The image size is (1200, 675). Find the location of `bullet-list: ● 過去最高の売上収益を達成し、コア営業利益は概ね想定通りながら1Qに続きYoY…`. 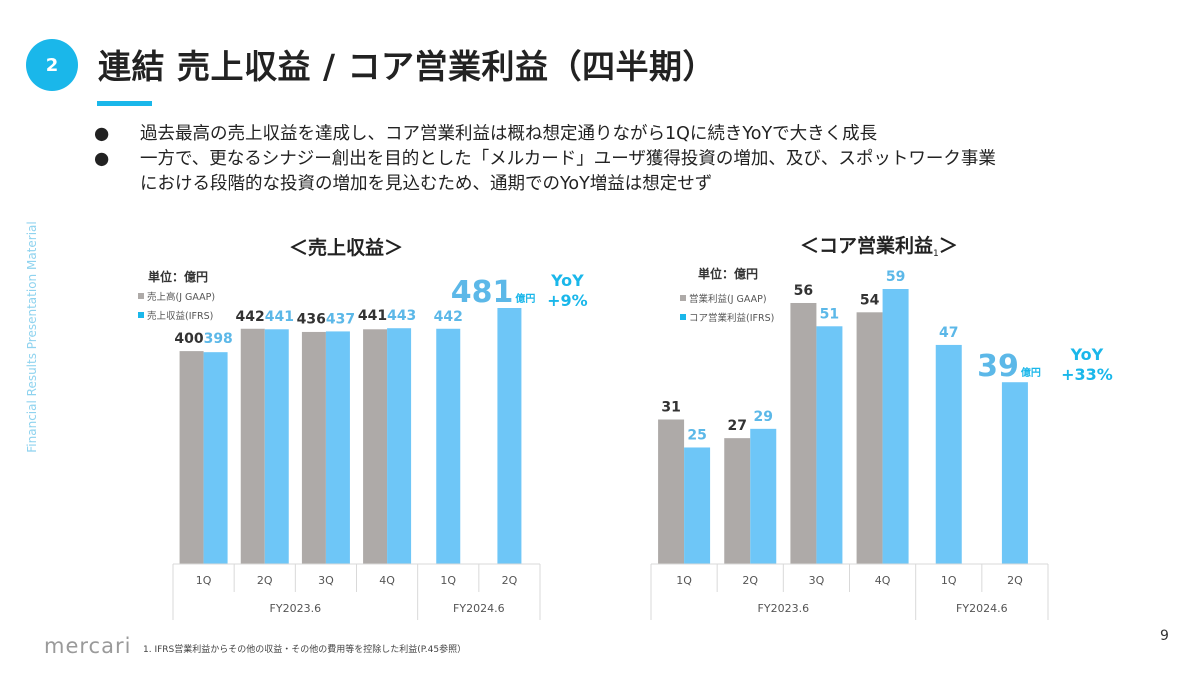

bullet-list: ● 過去最高の売上収益を達成し、コア営業利益は概ね想定通りながら1Qに続きYoY… is located at coordinates (545, 159).